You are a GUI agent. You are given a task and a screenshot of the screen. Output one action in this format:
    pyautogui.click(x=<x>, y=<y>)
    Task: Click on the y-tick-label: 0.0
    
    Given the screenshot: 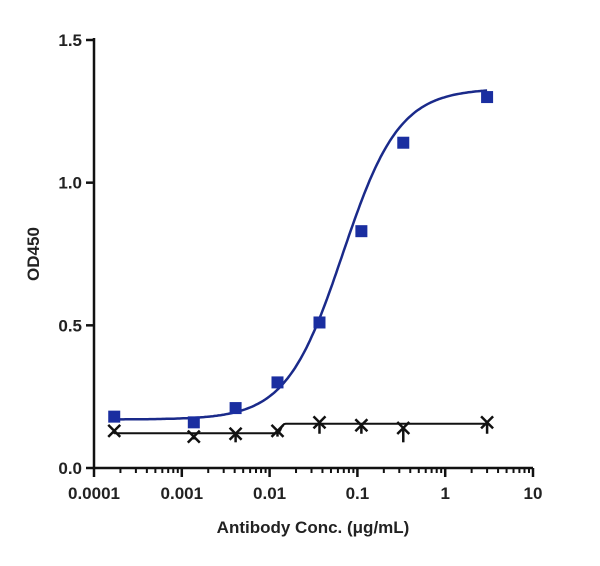 What is the action you would take?
    pyautogui.click(x=70, y=468)
    